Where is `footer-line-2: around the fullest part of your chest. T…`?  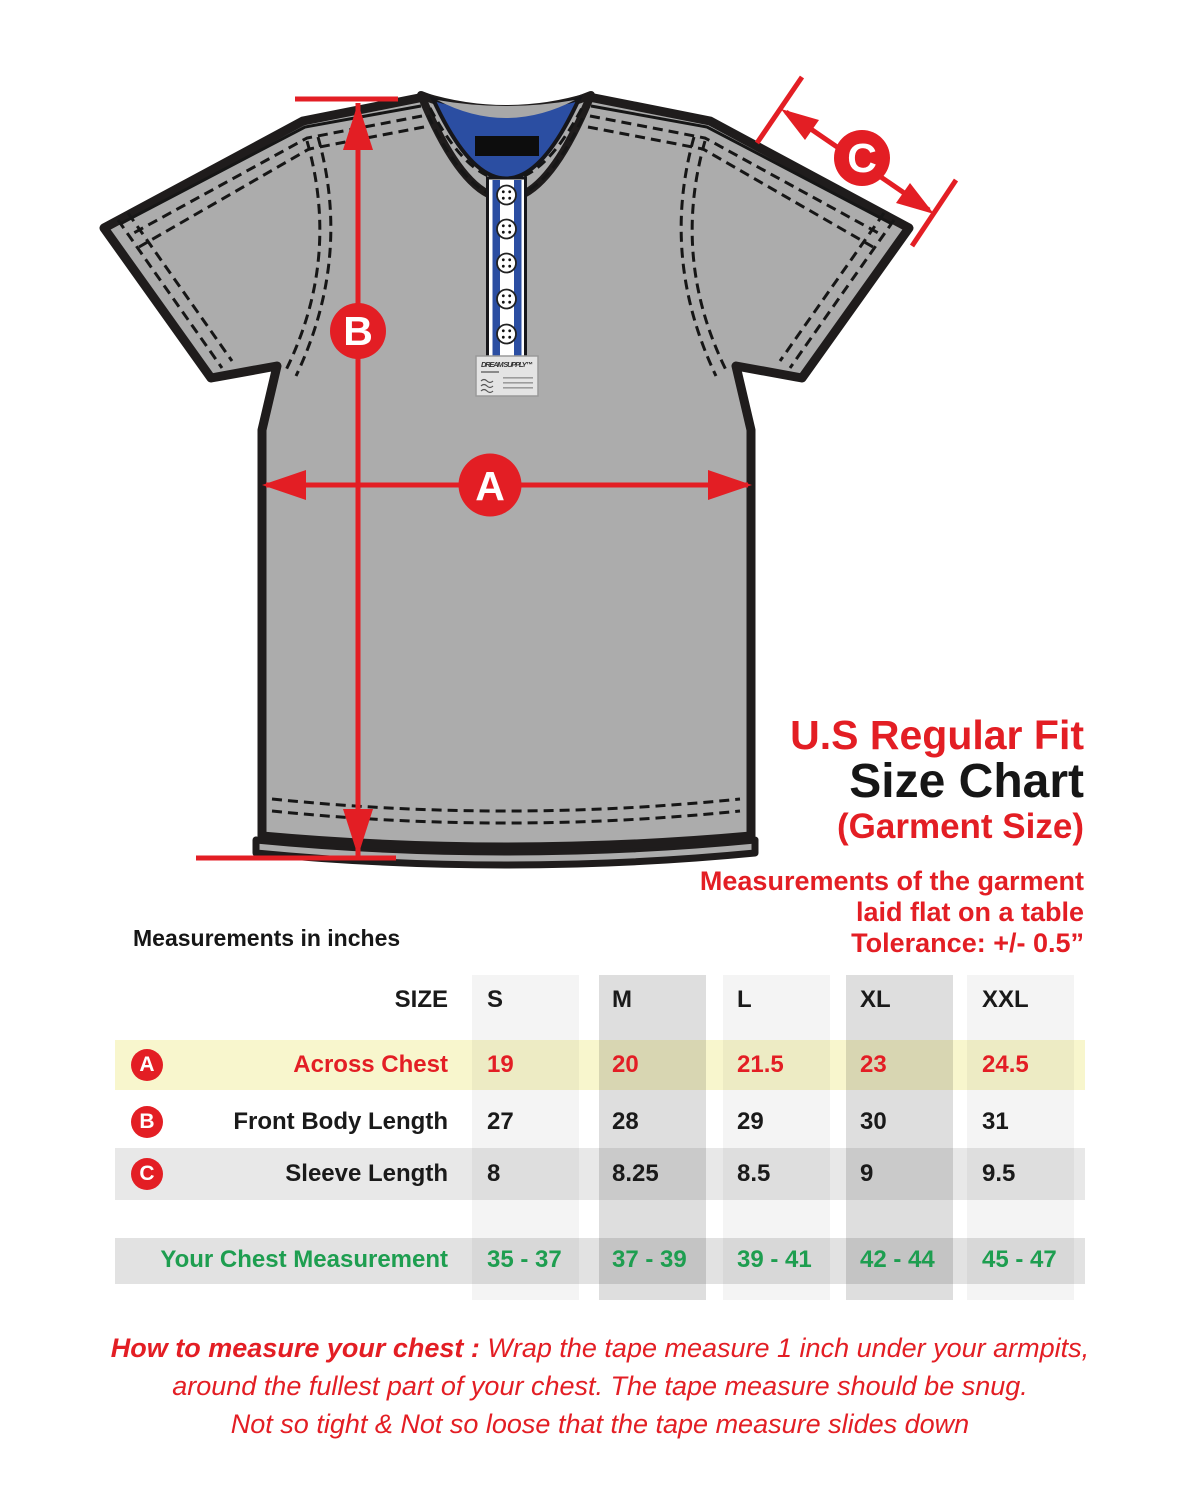
footer-line-2: around the fullest part of your chest. T… is located at coordinates (600, 1386).